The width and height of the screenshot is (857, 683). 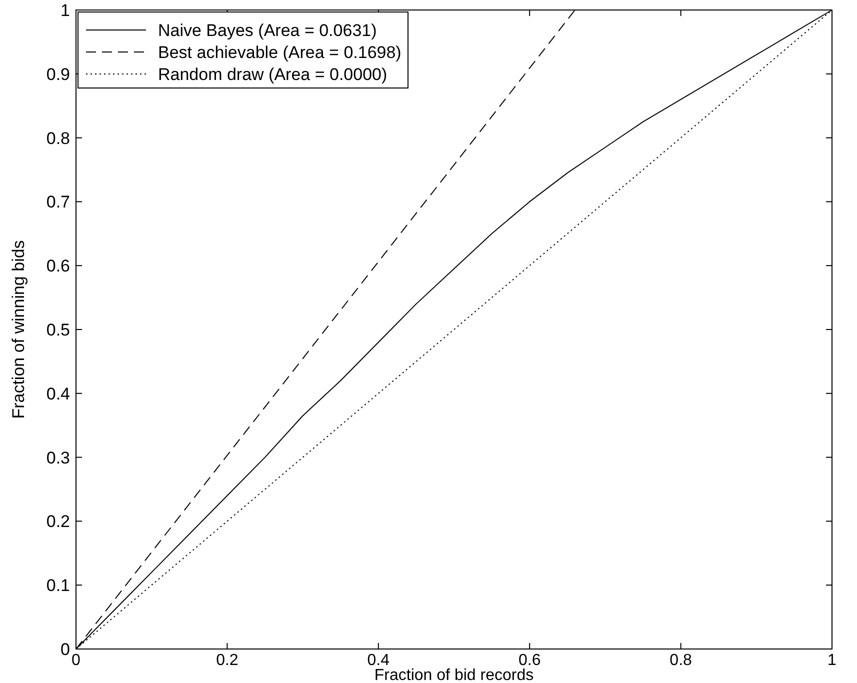 What do you see at coordinates (832, 660) in the screenshot?
I see `x-tick-label: 1` at bounding box center [832, 660].